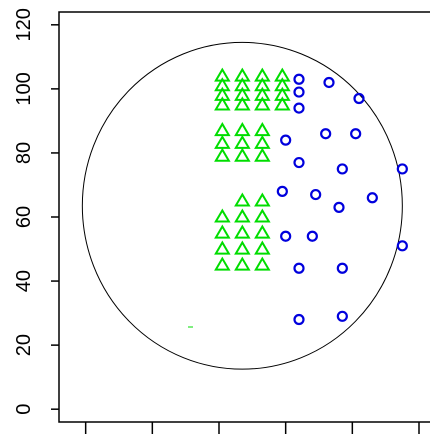 The width and height of the screenshot is (430, 445). I want to click on y-tick-label: 20, so click(24, 345).